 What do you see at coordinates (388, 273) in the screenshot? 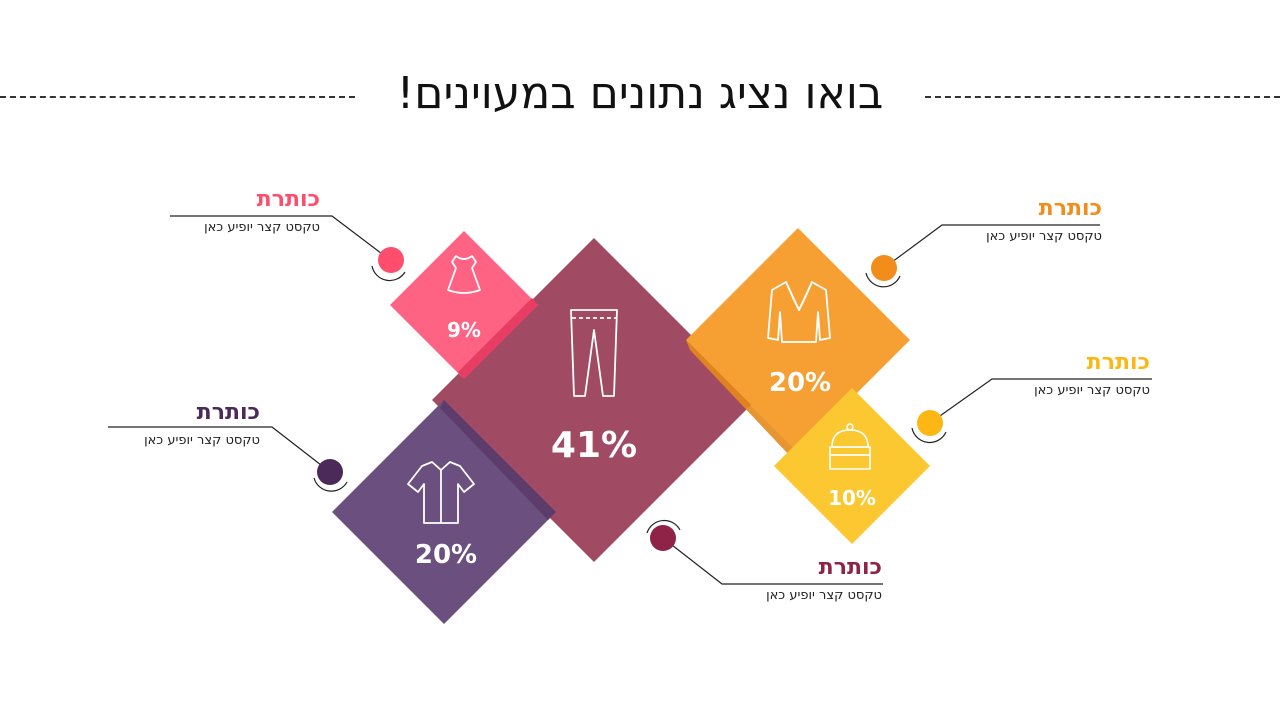
I see `dot-arc-pink` at bounding box center [388, 273].